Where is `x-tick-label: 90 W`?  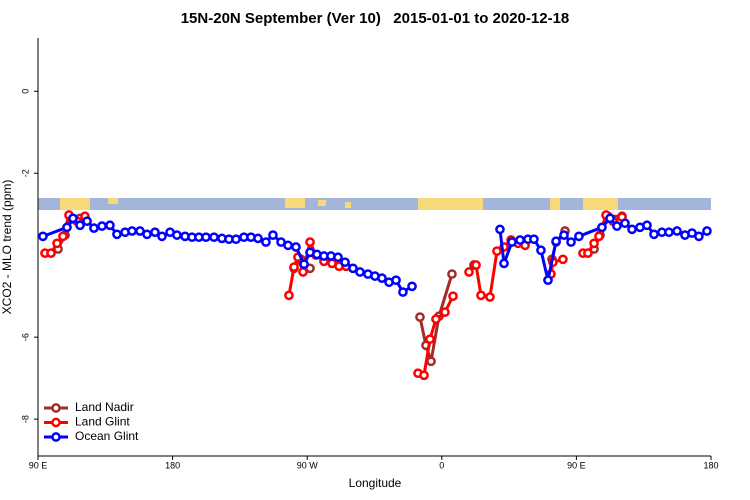
x-tick-label: 90 W is located at coordinates (308, 465).